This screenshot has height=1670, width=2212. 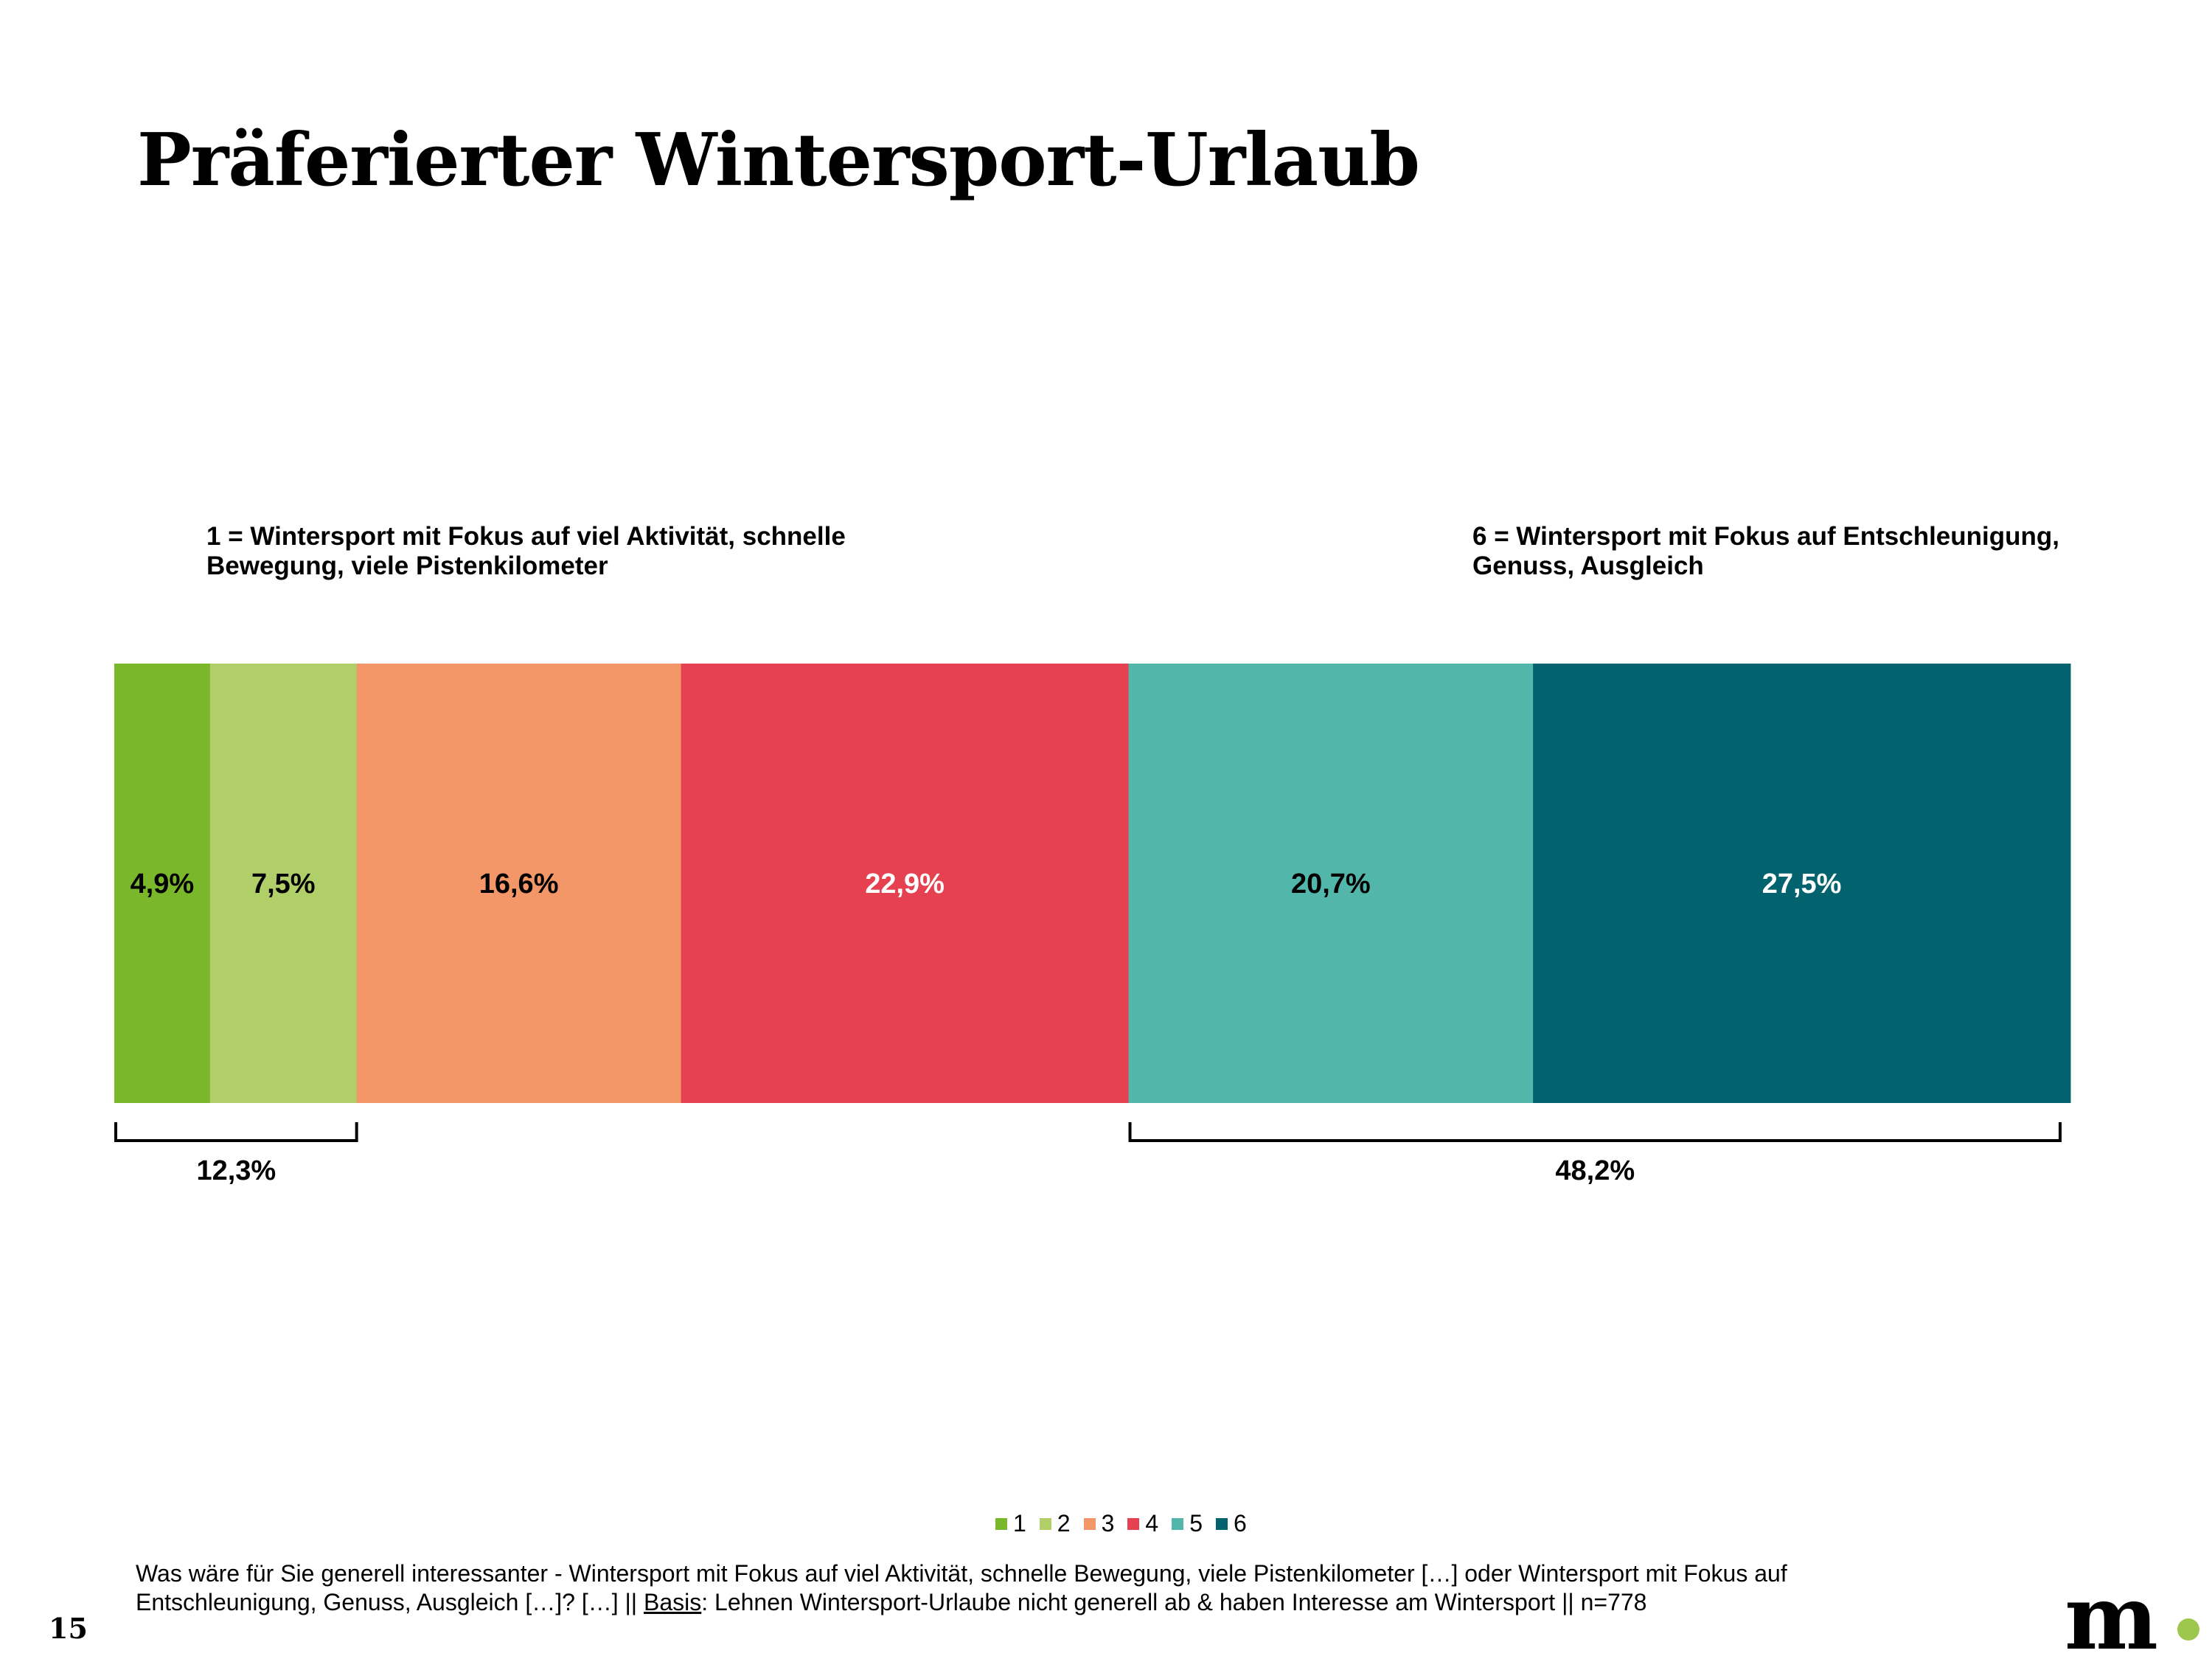 I want to click on legend-label-4: 4, so click(x=1152, y=1523).